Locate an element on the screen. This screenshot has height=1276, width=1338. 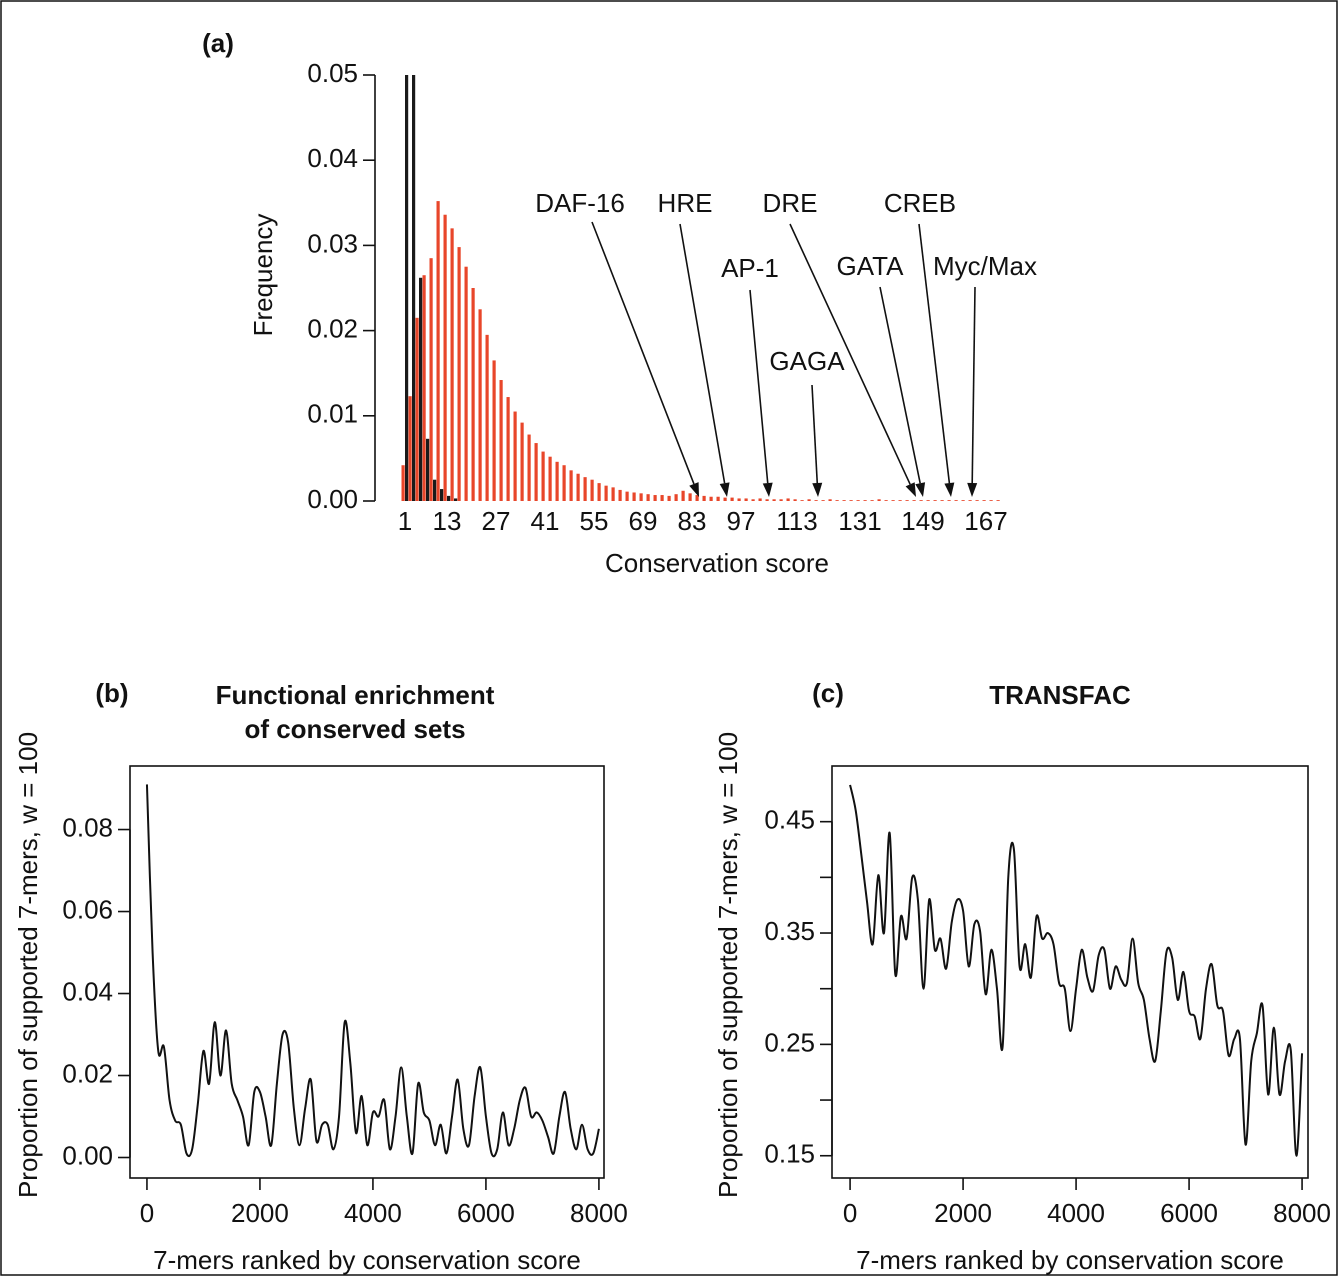
y-axis-label: Frequency is located at coordinates (263, 275).